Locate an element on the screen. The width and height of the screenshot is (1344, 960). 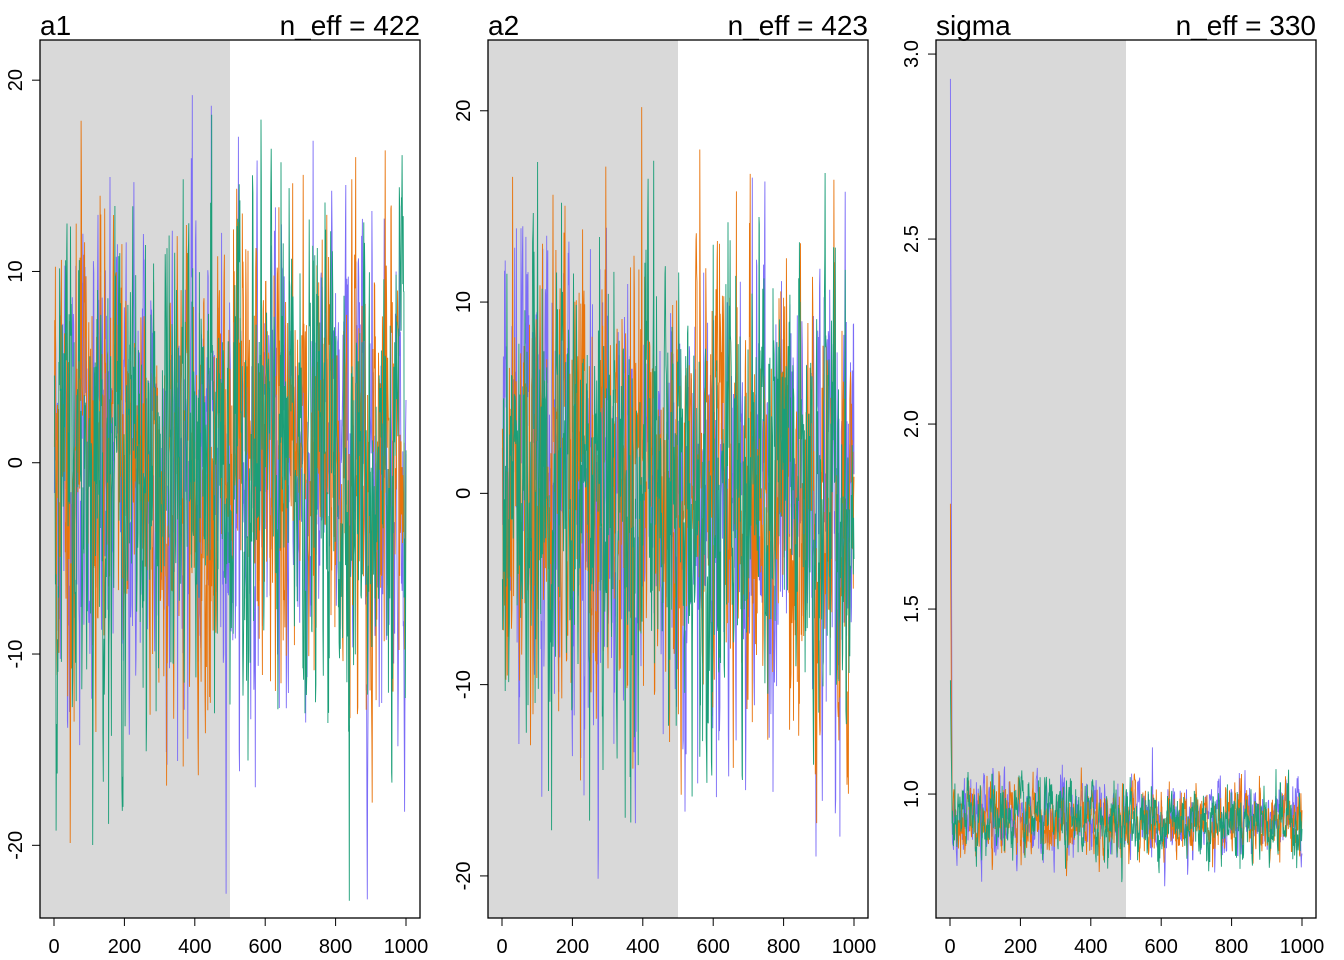
y-tick-label: 3.0 is located at coordinates (912, 54).